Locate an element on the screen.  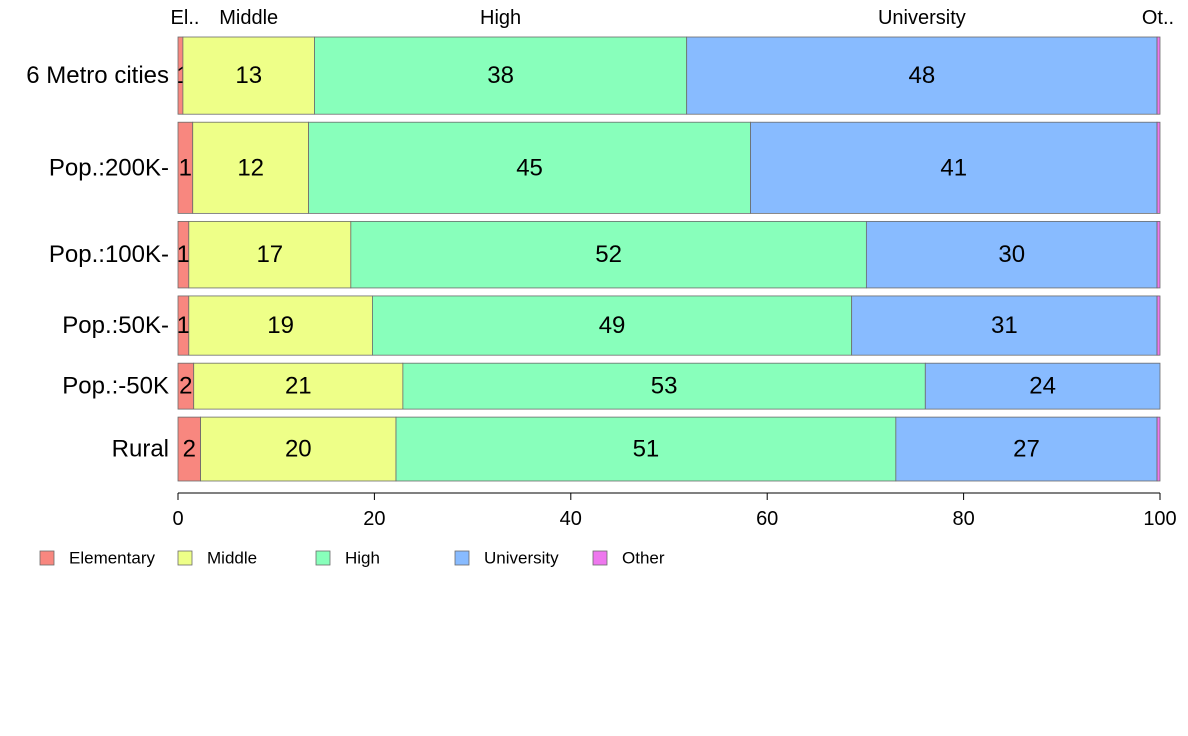
legend-item: Other is located at coordinates (628, 558).